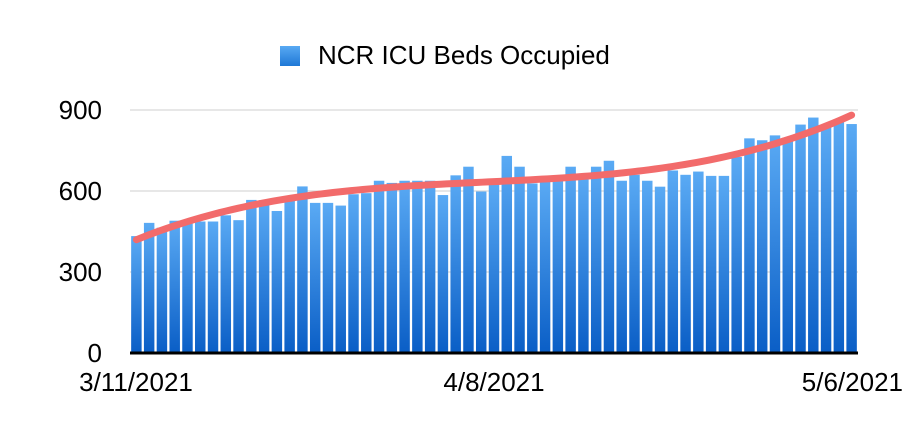  Describe the element at coordinates (80, 191) in the screenshot. I see `y-tick-label: 600` at that location.